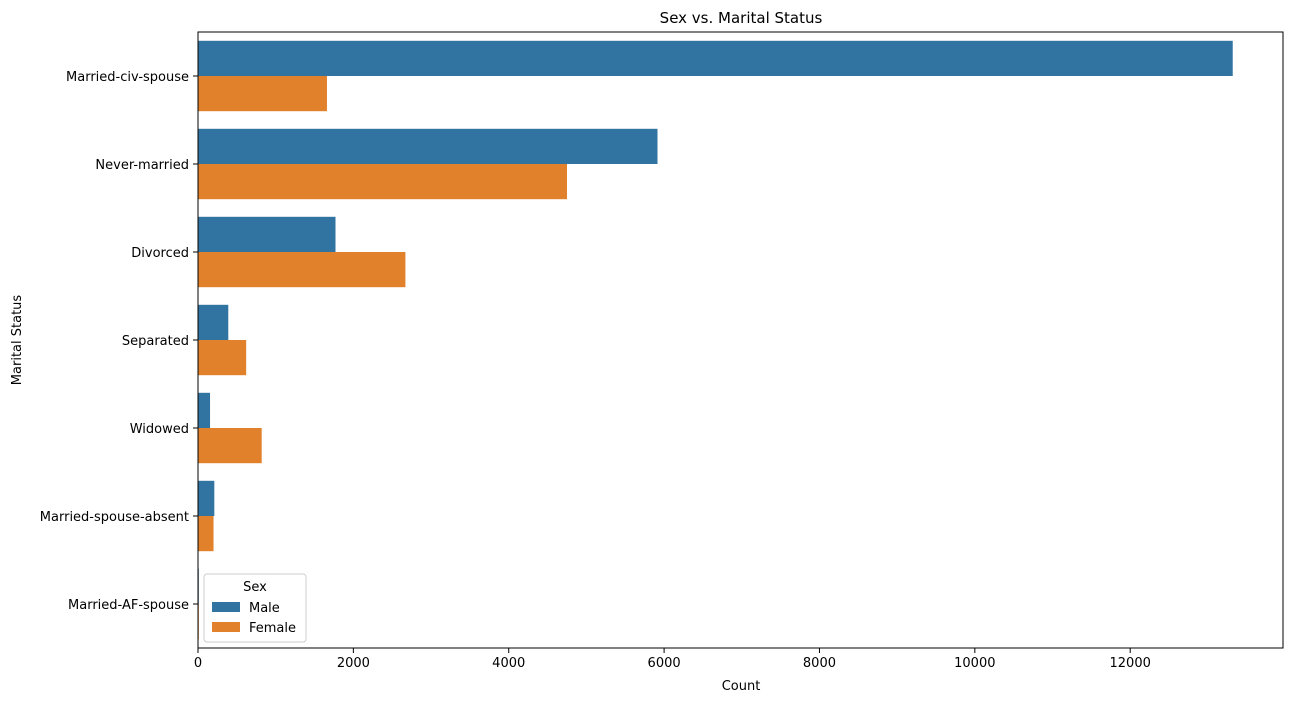 The image size is (1293, 705). What do you see at coordinates (272, 628) in the screenshot?
I see `legend-label-female: Female` at bounding box center [272, 628].